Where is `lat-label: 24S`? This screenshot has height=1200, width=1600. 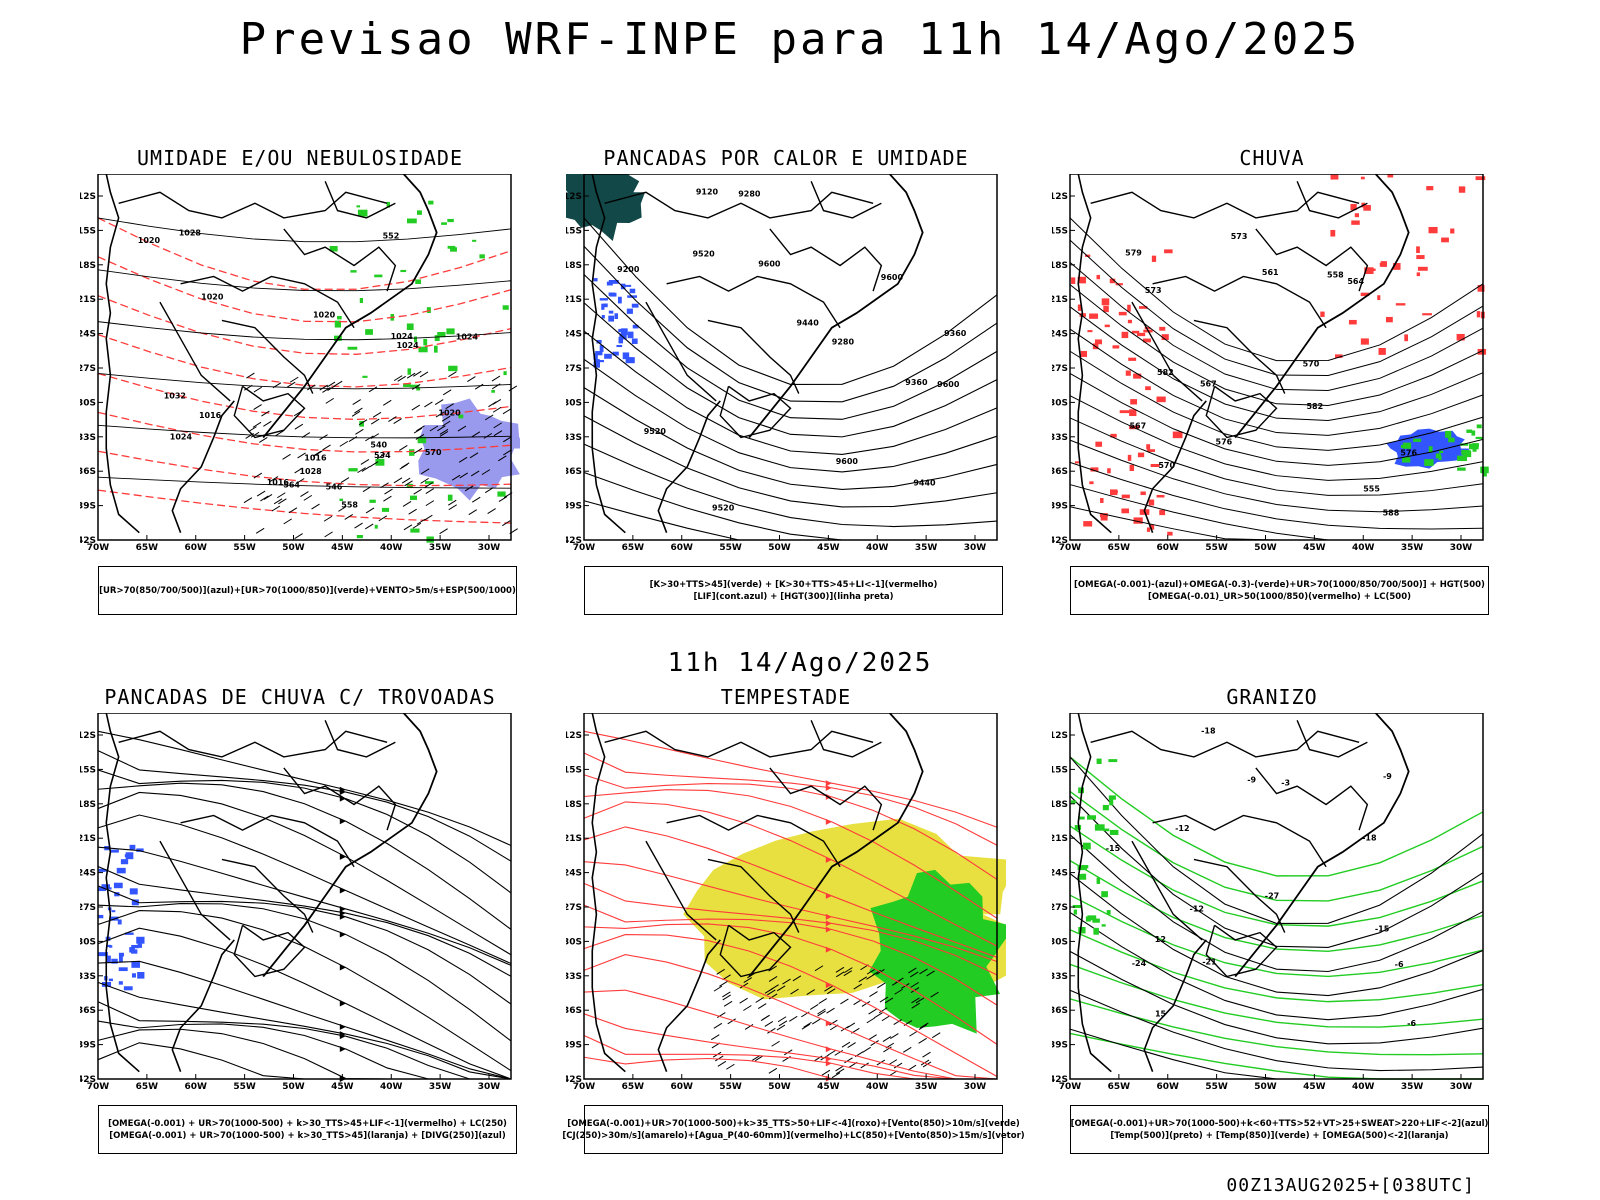 lat-label: 24S is located at coordinates (1060, 874).